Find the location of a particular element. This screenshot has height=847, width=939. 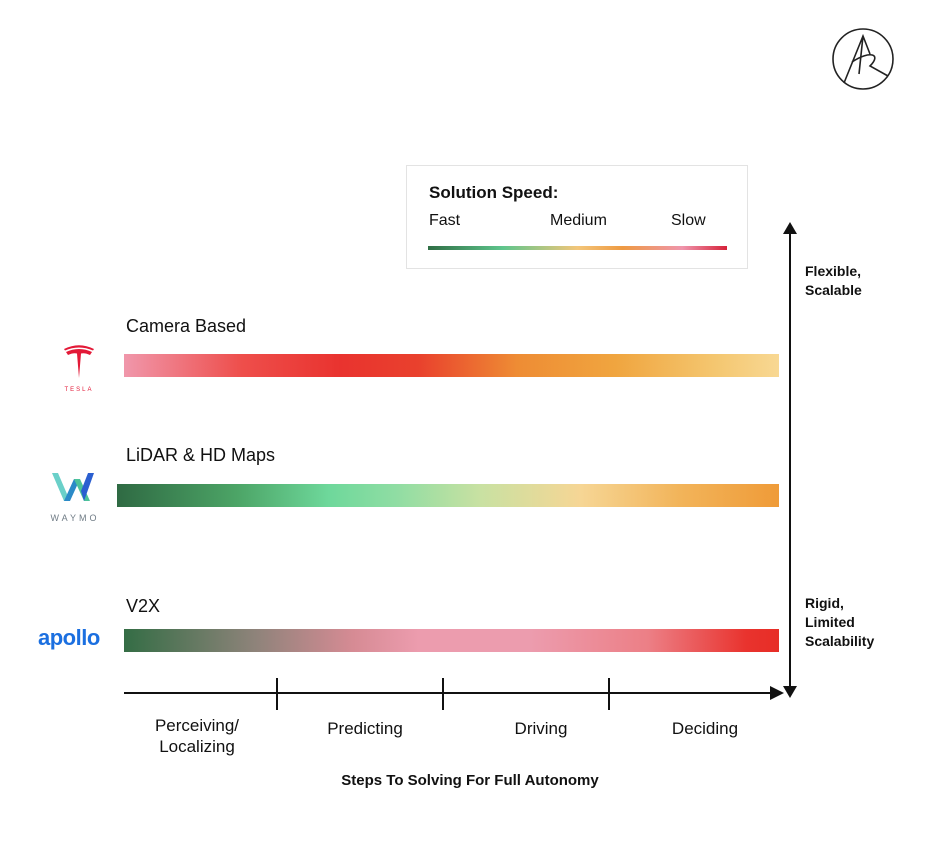

vertical-axis-bottom-label-line: Limited is located at coordinates (830, 622).